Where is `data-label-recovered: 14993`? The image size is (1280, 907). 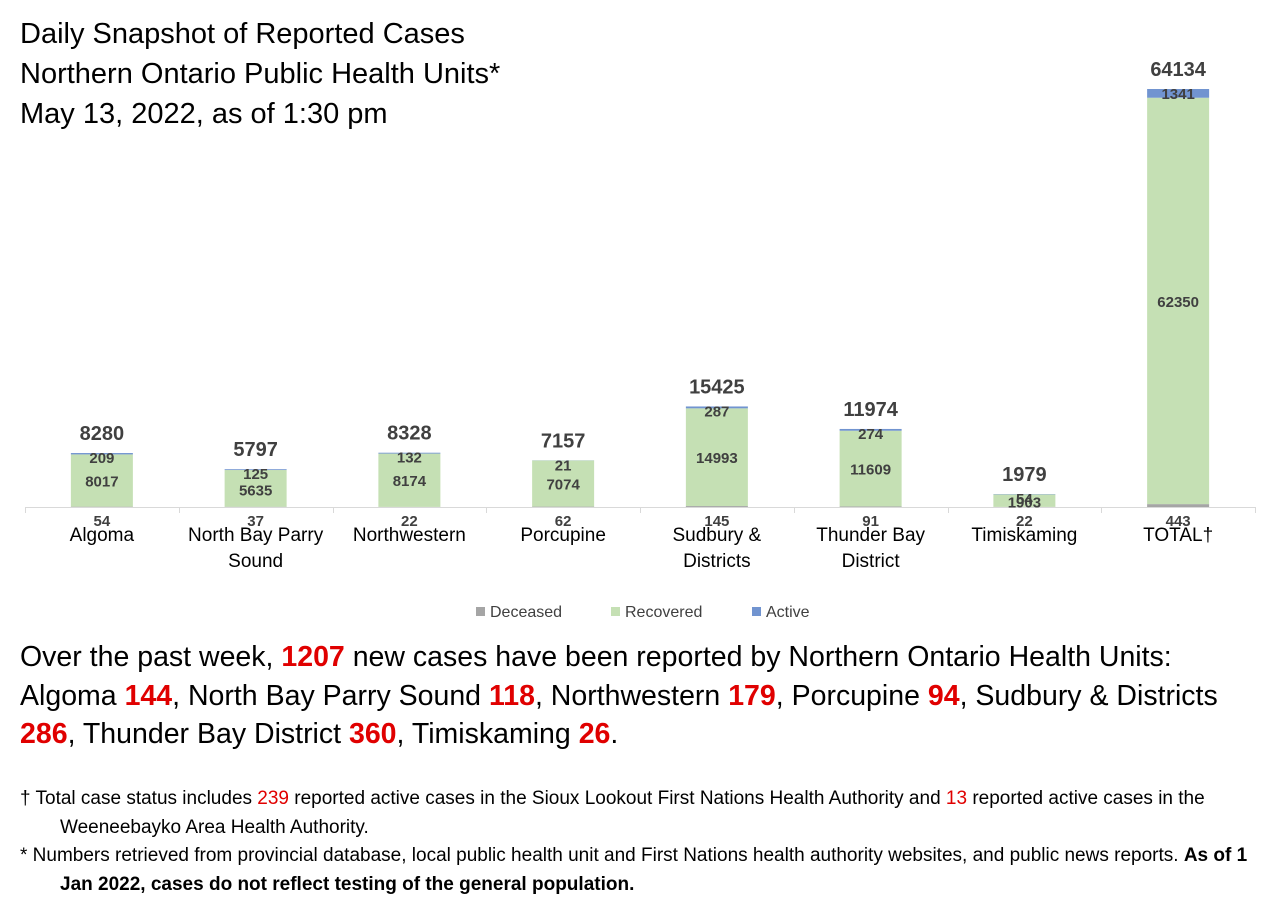 data-label-recovered: 14993 is located at coordinates (717, 458).